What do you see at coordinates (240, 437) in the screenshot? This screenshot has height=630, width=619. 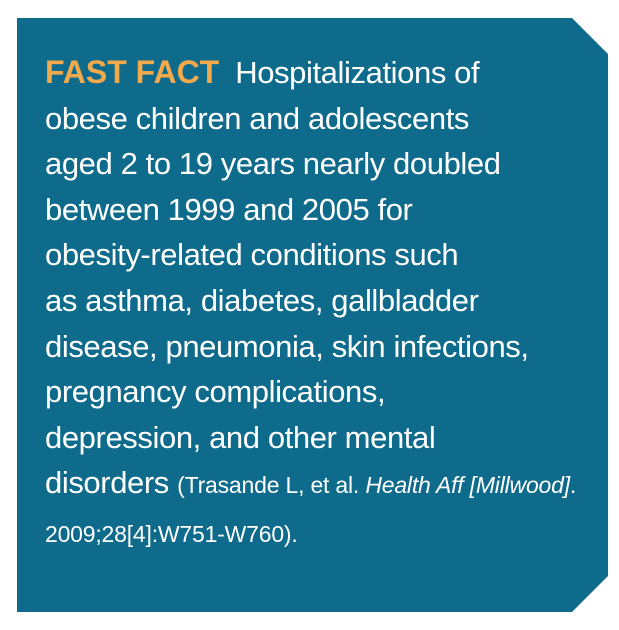 I see `body-line: depression, and other mental` at bounding box center [240, 437].